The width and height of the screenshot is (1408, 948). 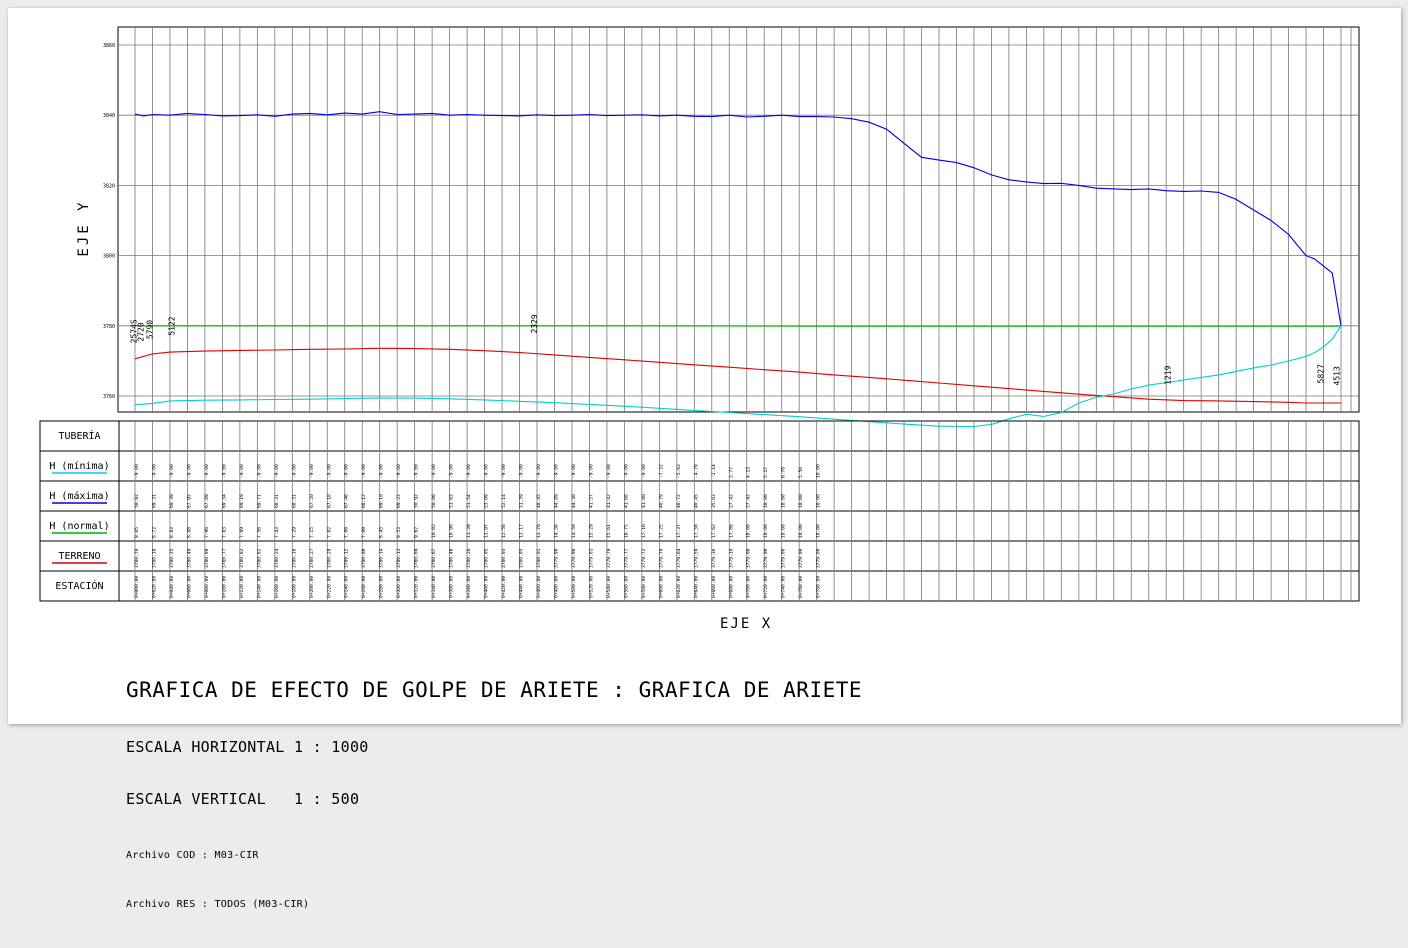 I want to click on profile-cell-value: 10.90, so click(x=452, y=531).